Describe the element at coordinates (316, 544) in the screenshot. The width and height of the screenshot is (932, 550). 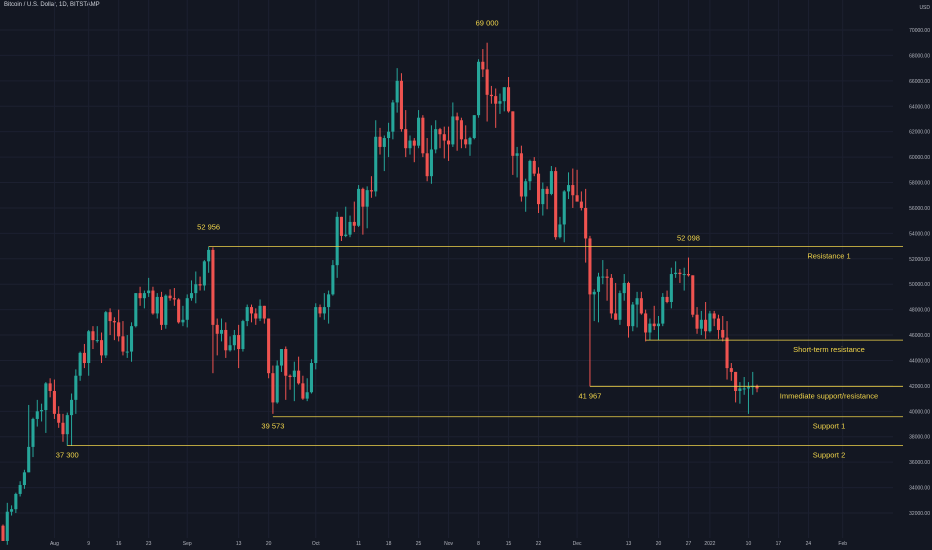
I see `x-tick-label: Oct` at that location.